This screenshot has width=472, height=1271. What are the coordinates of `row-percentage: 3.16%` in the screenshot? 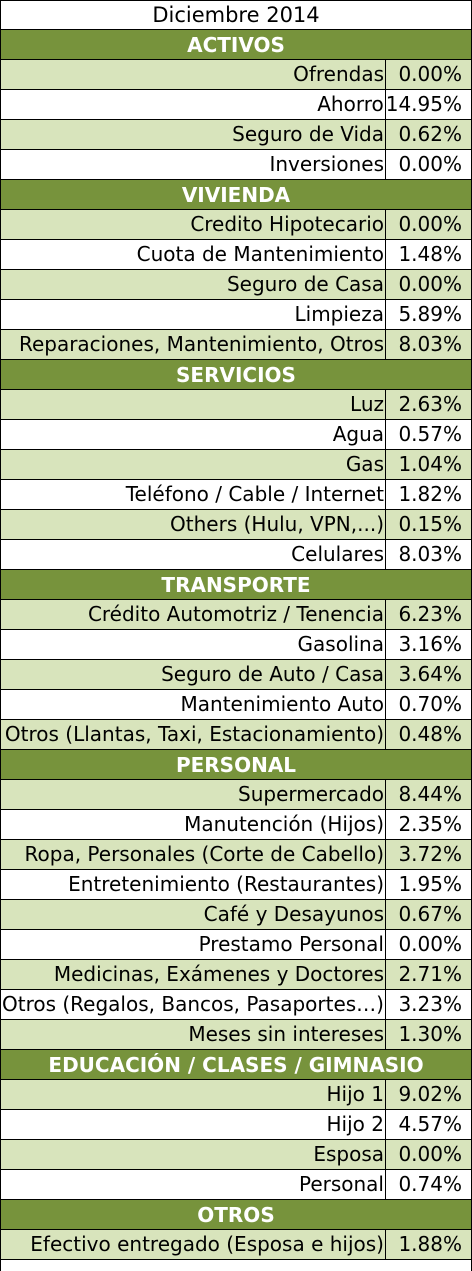 It's located at (430, 644).